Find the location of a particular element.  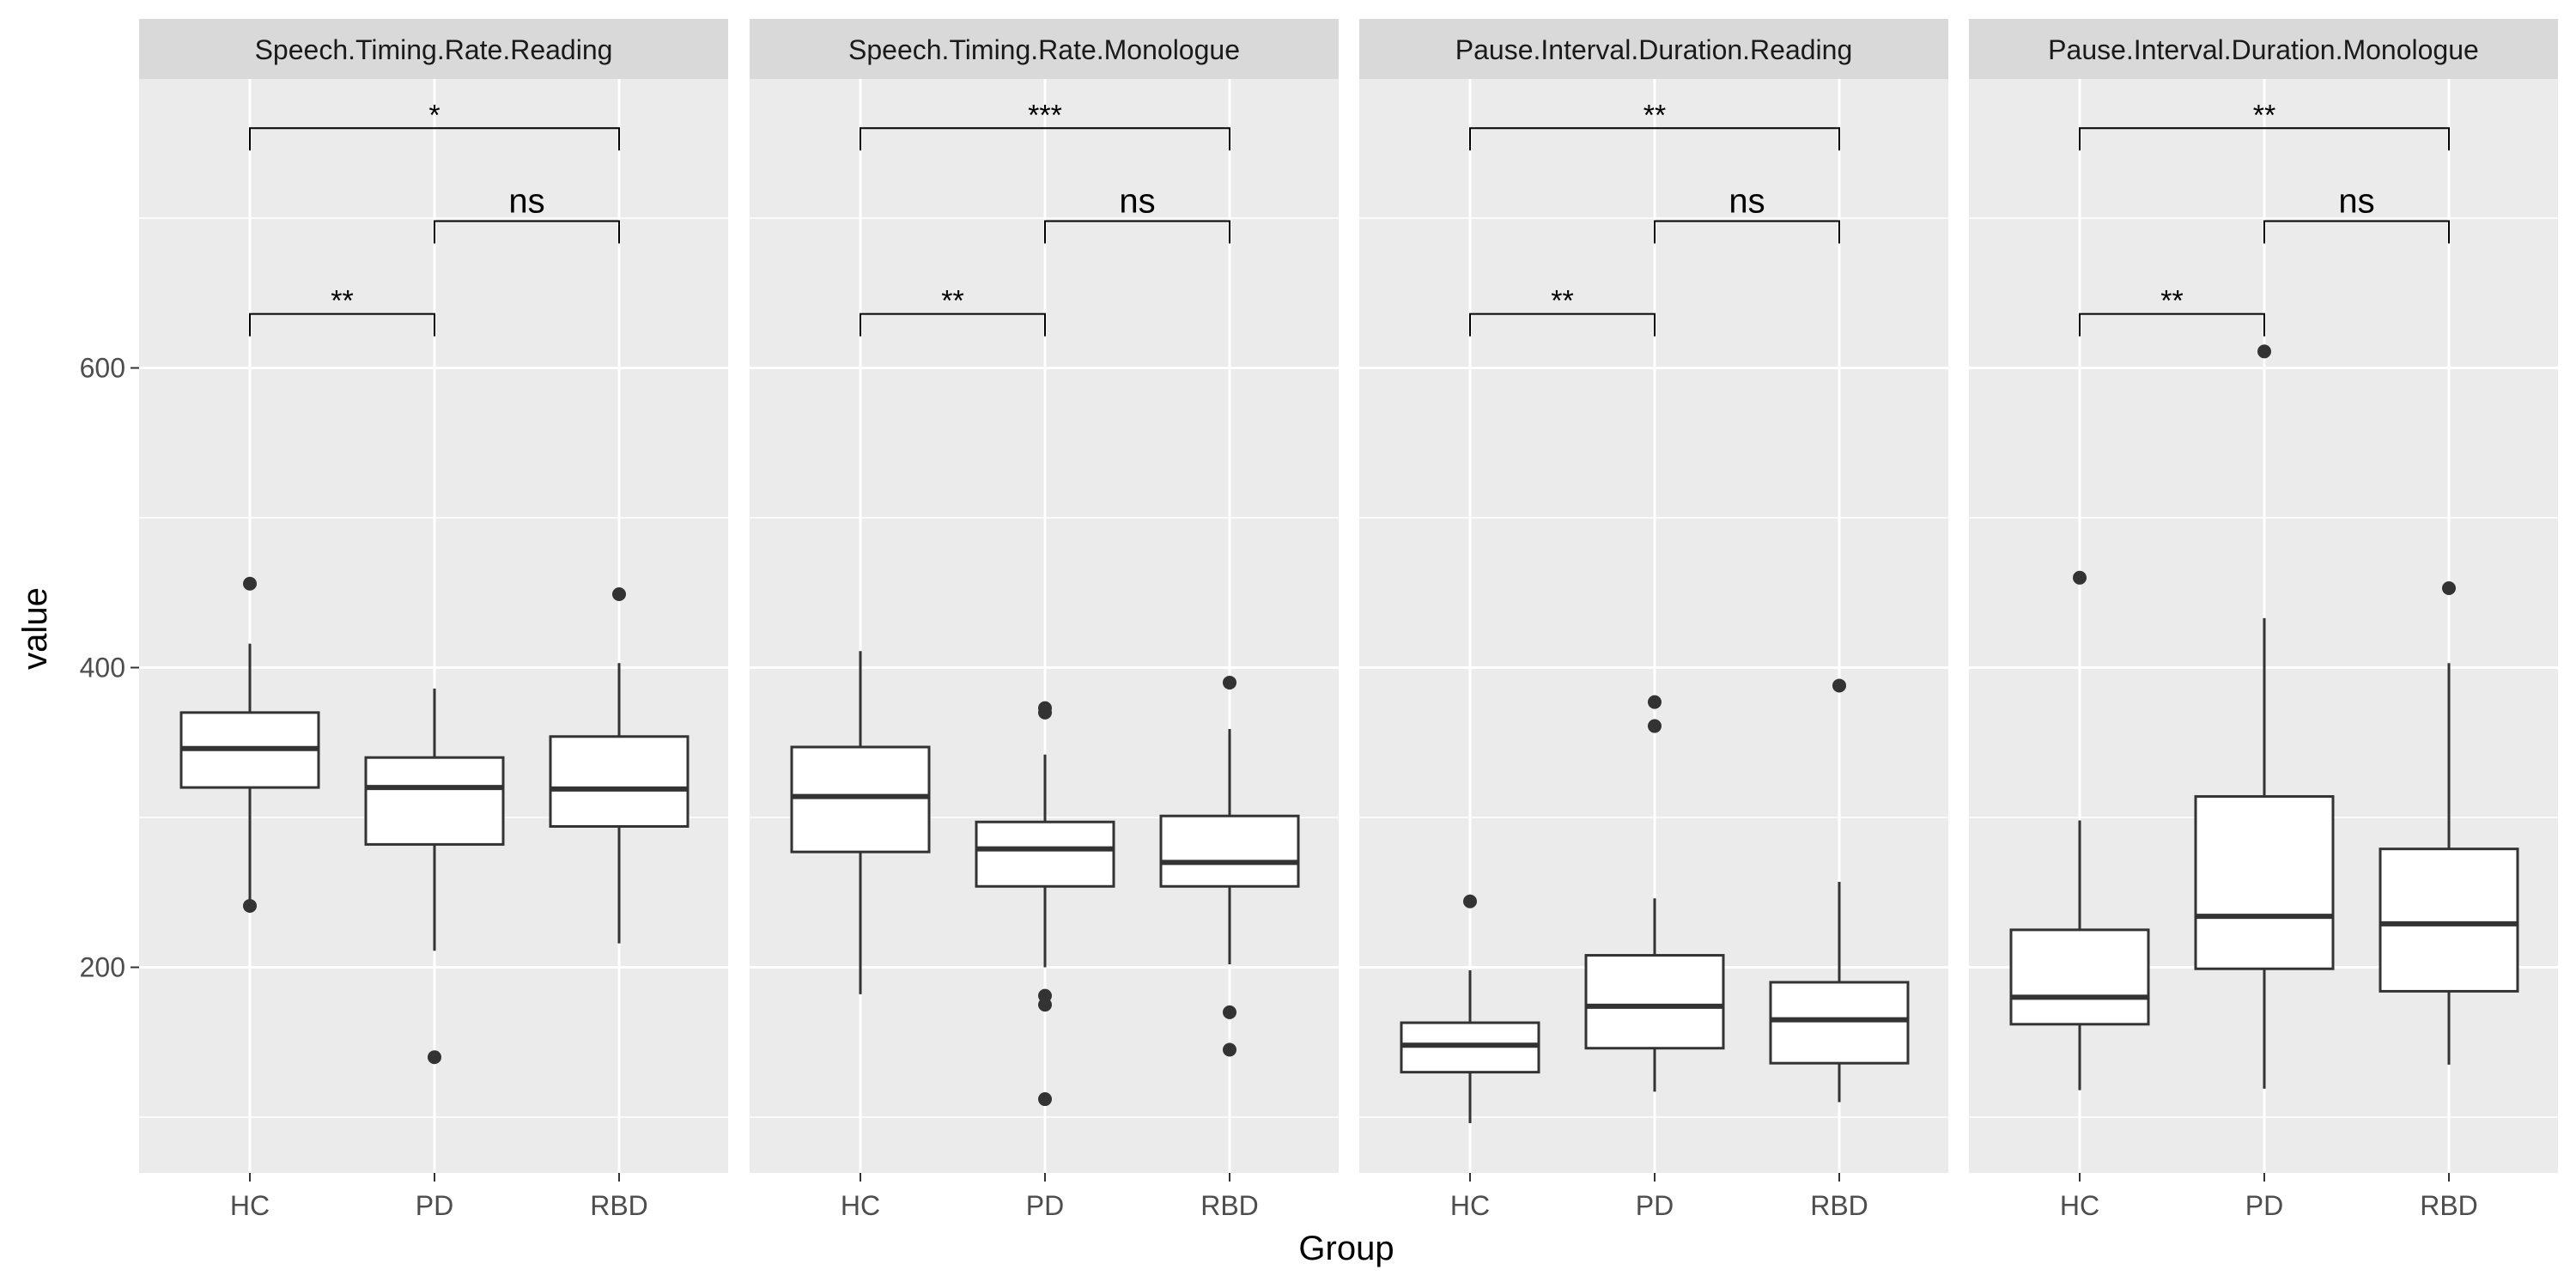

significance-label: * is located at coordinates (434, 115).